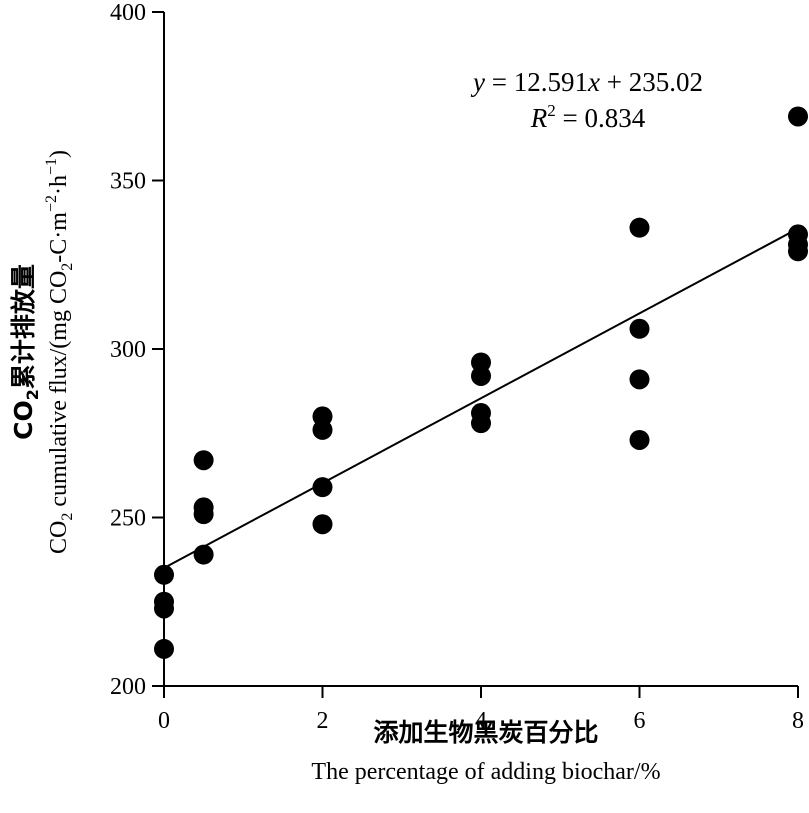 The height and width of the screenshot is (813, 809). Describe the element at coordinates (128, 350) in the screenshot. I see `y-tick-label: 300` at that location.